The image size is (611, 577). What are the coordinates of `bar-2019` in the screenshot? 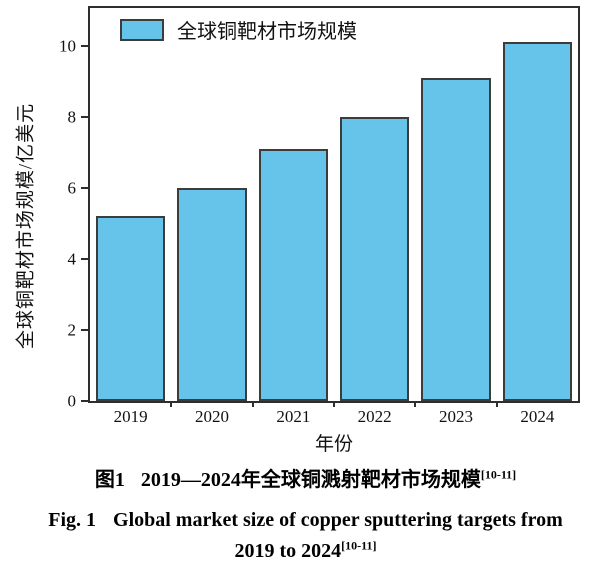 It's located at (131, 308).